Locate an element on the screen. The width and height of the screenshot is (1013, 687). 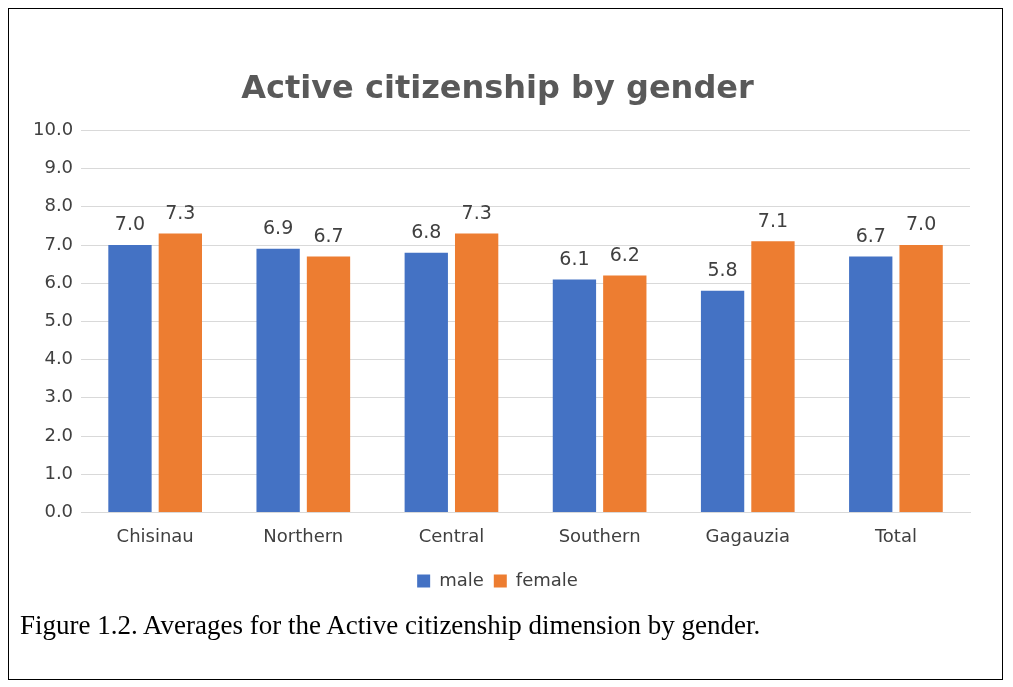
y-tick-label: 7.0 is located at coordinates (59, 243).